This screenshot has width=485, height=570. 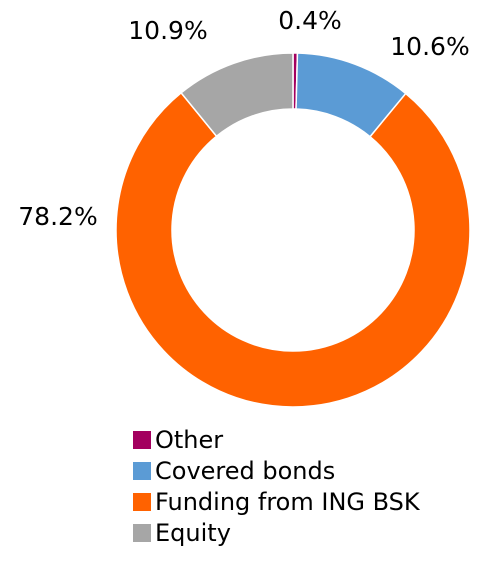 What do you see at coordinates (193, 533) in the screenshot?
I see `legend-label: Equity` at bounding box center [193, 533].